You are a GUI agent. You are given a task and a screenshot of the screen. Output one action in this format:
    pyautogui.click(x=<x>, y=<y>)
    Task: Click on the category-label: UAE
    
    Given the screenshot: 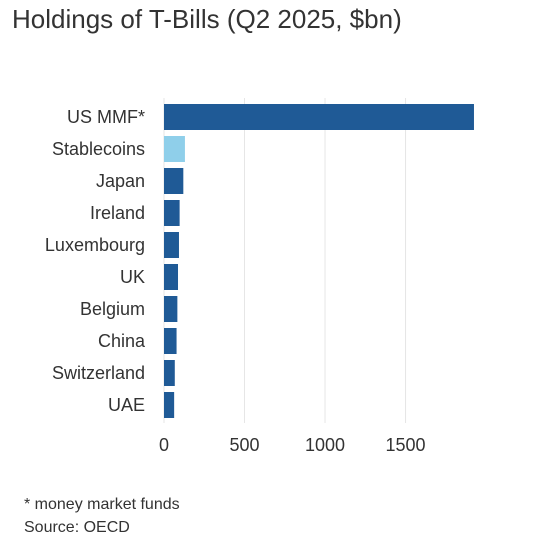 What is the action you would take?
    pyautogui.click(x=126, y=405)
    